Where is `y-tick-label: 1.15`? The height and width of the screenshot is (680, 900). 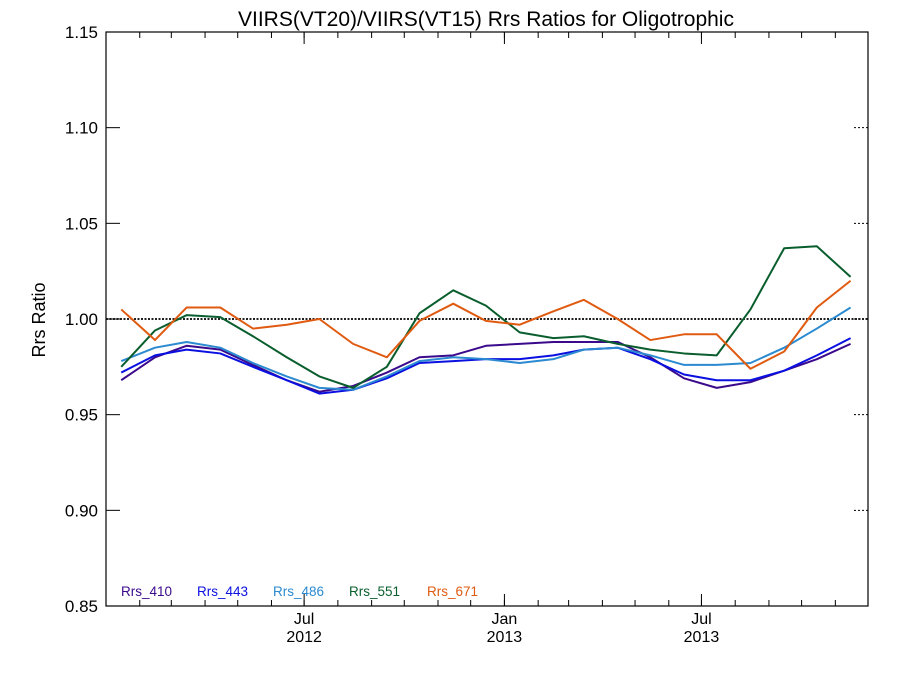 y-tick-label: 1.15 is located at coordinates (81, 32).